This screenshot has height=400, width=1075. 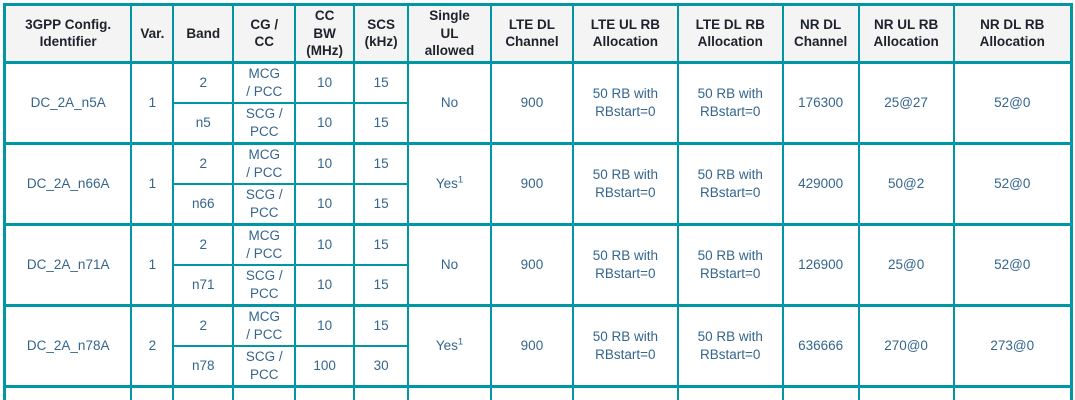 What do you see at coordinates (152, 33) in the screenshot?
I see `col-header-variant: Var.` at bounding box center [152, 33].